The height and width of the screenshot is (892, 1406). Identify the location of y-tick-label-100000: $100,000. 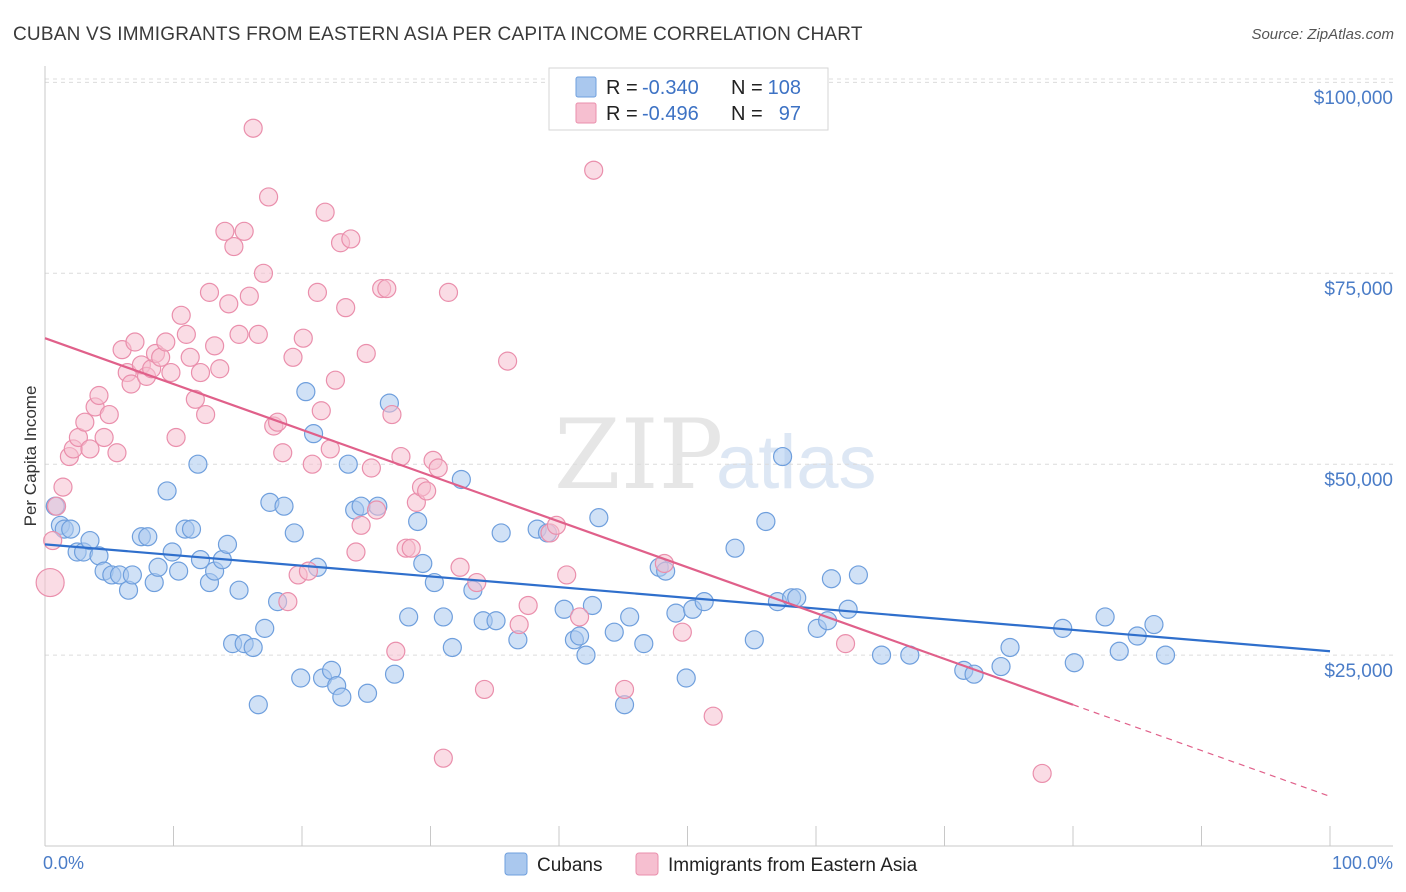
(1353, 98).